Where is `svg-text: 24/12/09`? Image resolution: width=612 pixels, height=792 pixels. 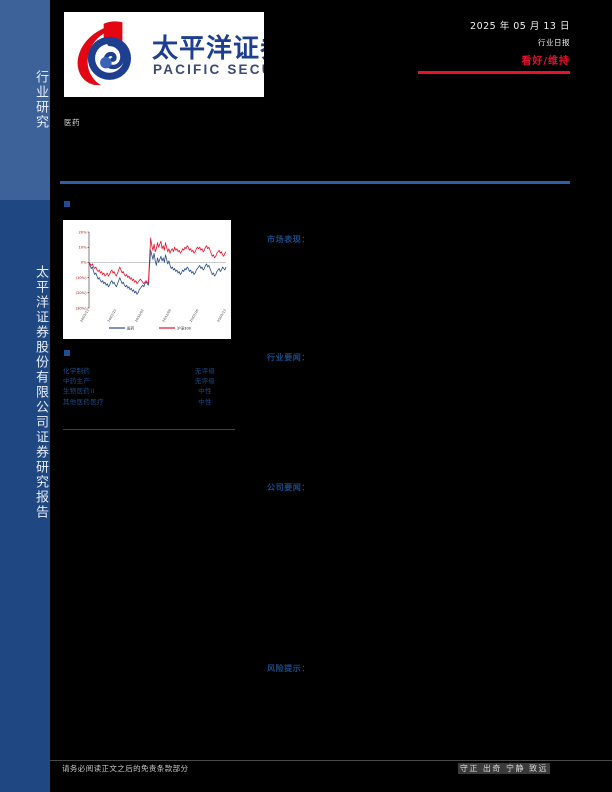 svg-text: 24/12/09 is located at coordinates (166, 316).